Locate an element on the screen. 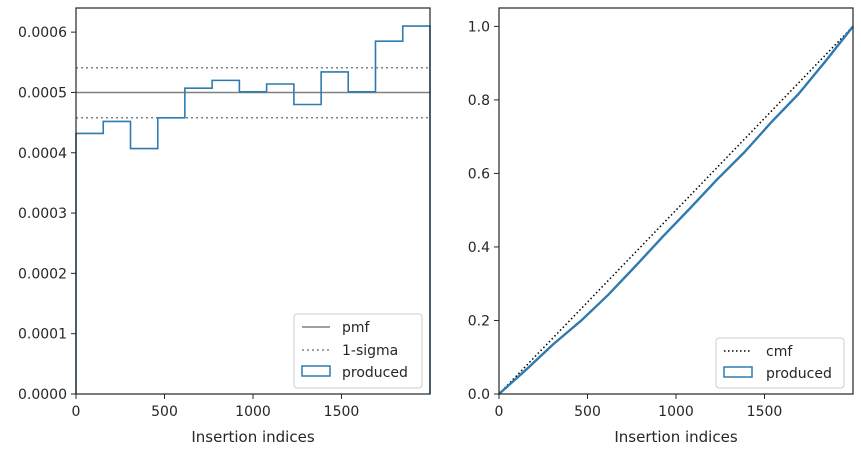 This screenshot has height=453, width=861. legend-produced-label-right: produced is located at coordinates (799, 374).